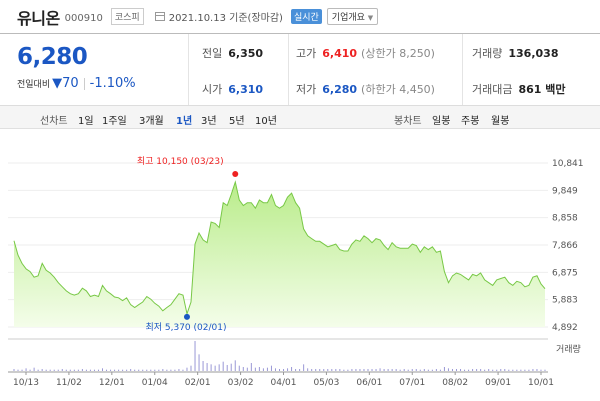 This screenshot has height=401, width=600. I want to click on period-5y: 5년, so click(237, 121).